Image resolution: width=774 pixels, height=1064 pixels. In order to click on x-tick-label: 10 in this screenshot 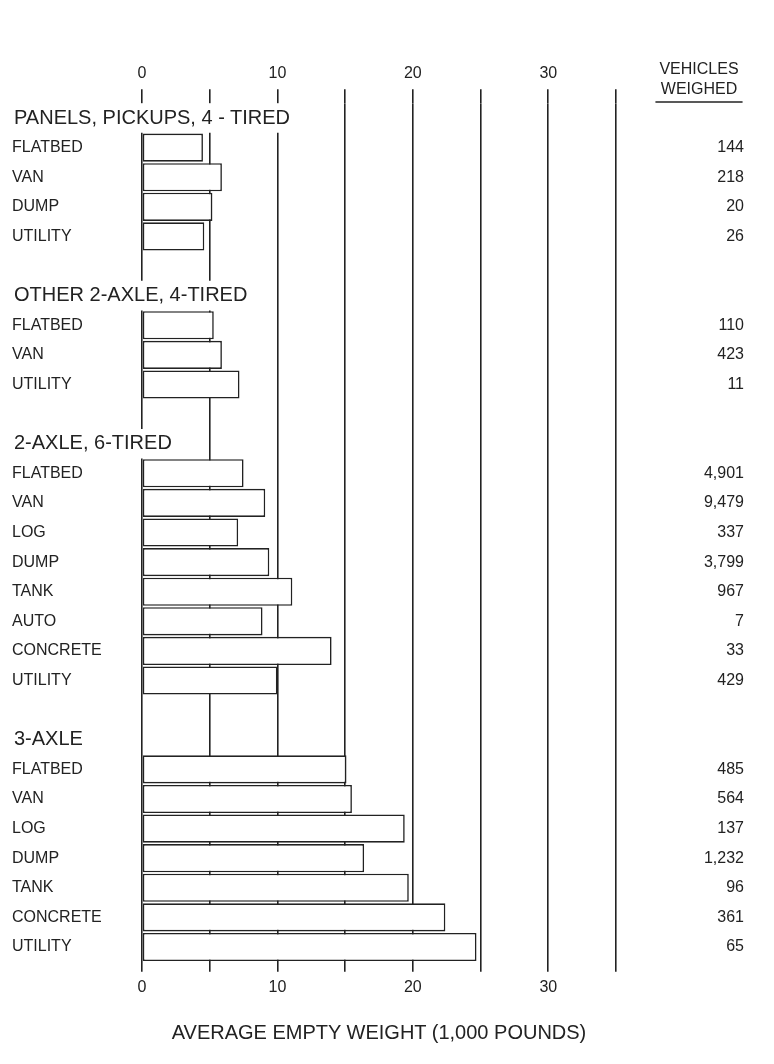, I will do `click(277, 986)`.